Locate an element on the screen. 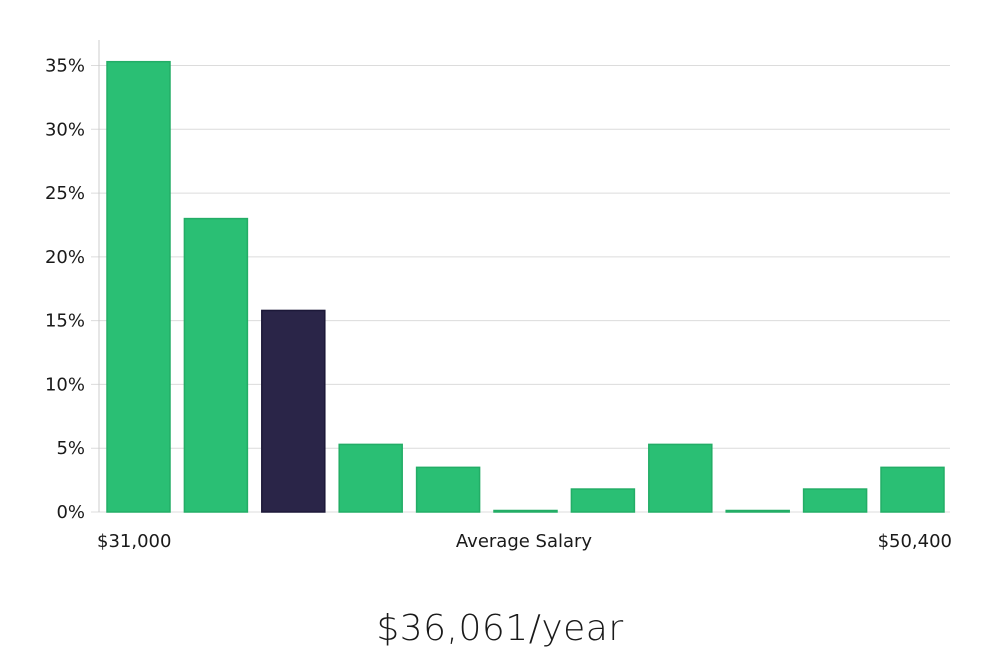  y-tick-label: 15% is located at coordinates (65, 321).